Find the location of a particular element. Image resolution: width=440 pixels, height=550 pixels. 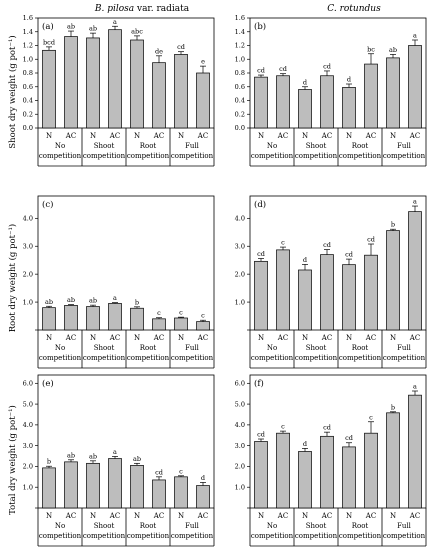

y-tick-label: 0.0 is located at coordinates (28, 128).